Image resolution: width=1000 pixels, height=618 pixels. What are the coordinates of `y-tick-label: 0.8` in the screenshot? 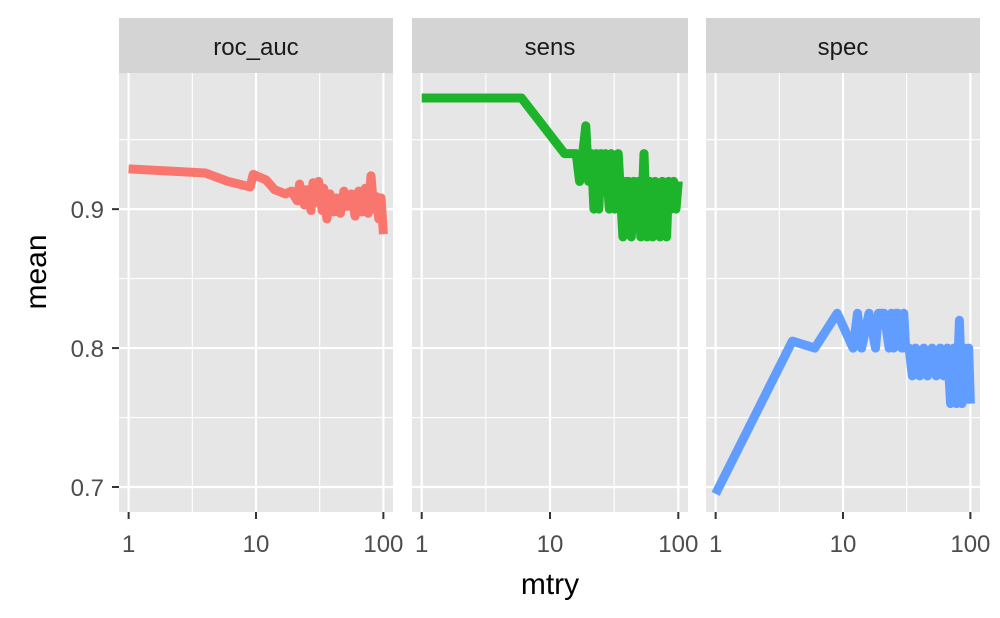 It's located at (87, 349).